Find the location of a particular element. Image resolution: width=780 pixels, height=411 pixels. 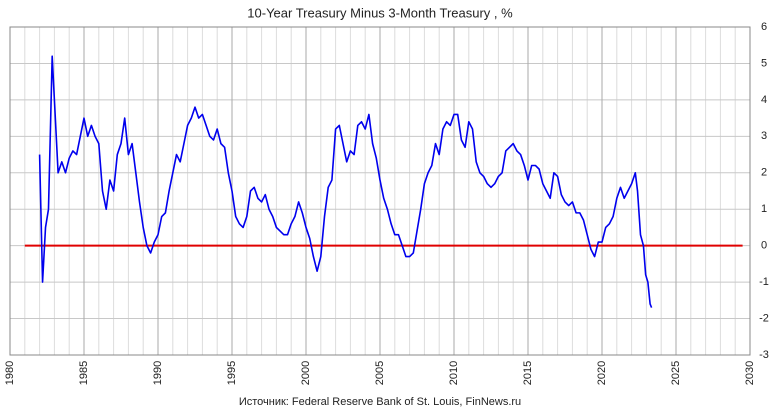

y-tick-label: 3 is located at coordinates (764, 136).